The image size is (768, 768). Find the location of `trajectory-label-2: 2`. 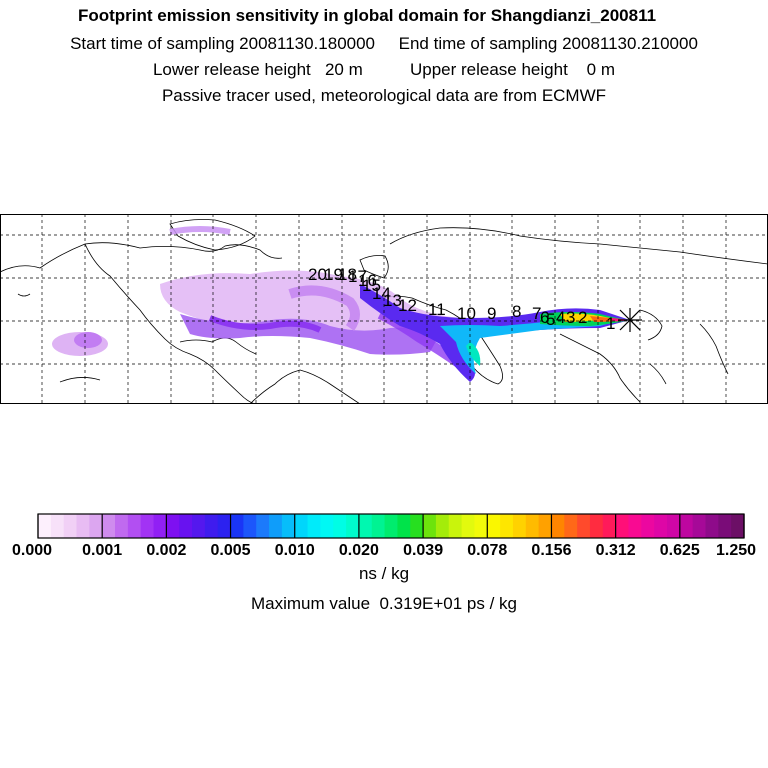

trajectory-label-2: 2 is located at coordinates (582, 317).